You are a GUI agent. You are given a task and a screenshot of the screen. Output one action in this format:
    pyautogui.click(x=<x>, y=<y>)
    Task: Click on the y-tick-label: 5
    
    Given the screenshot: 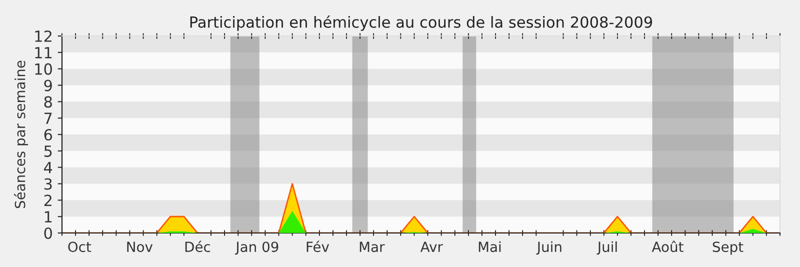 What is the action you would take?
    pyautogui.click(x=48, y=151)
    